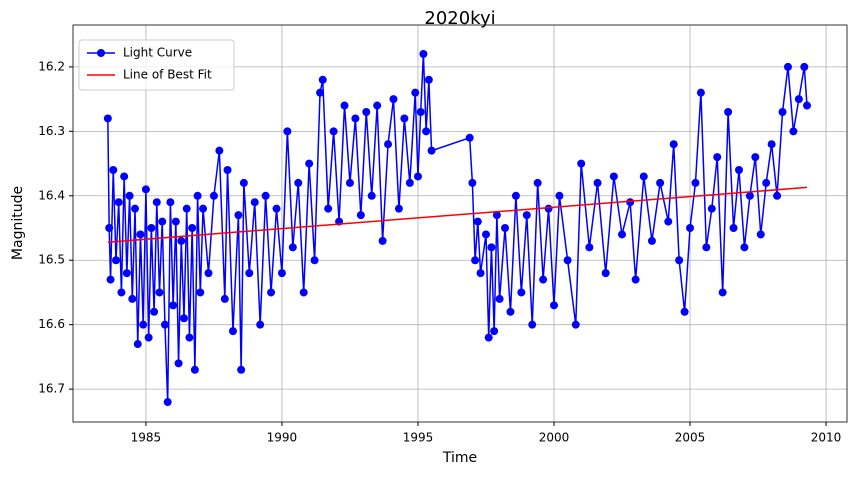 The width and height of the screenshot is (858, 479). Describe the element at coordinates (51, 66) in the screenshot. I see `y-tick-label: 16.2` at that location.